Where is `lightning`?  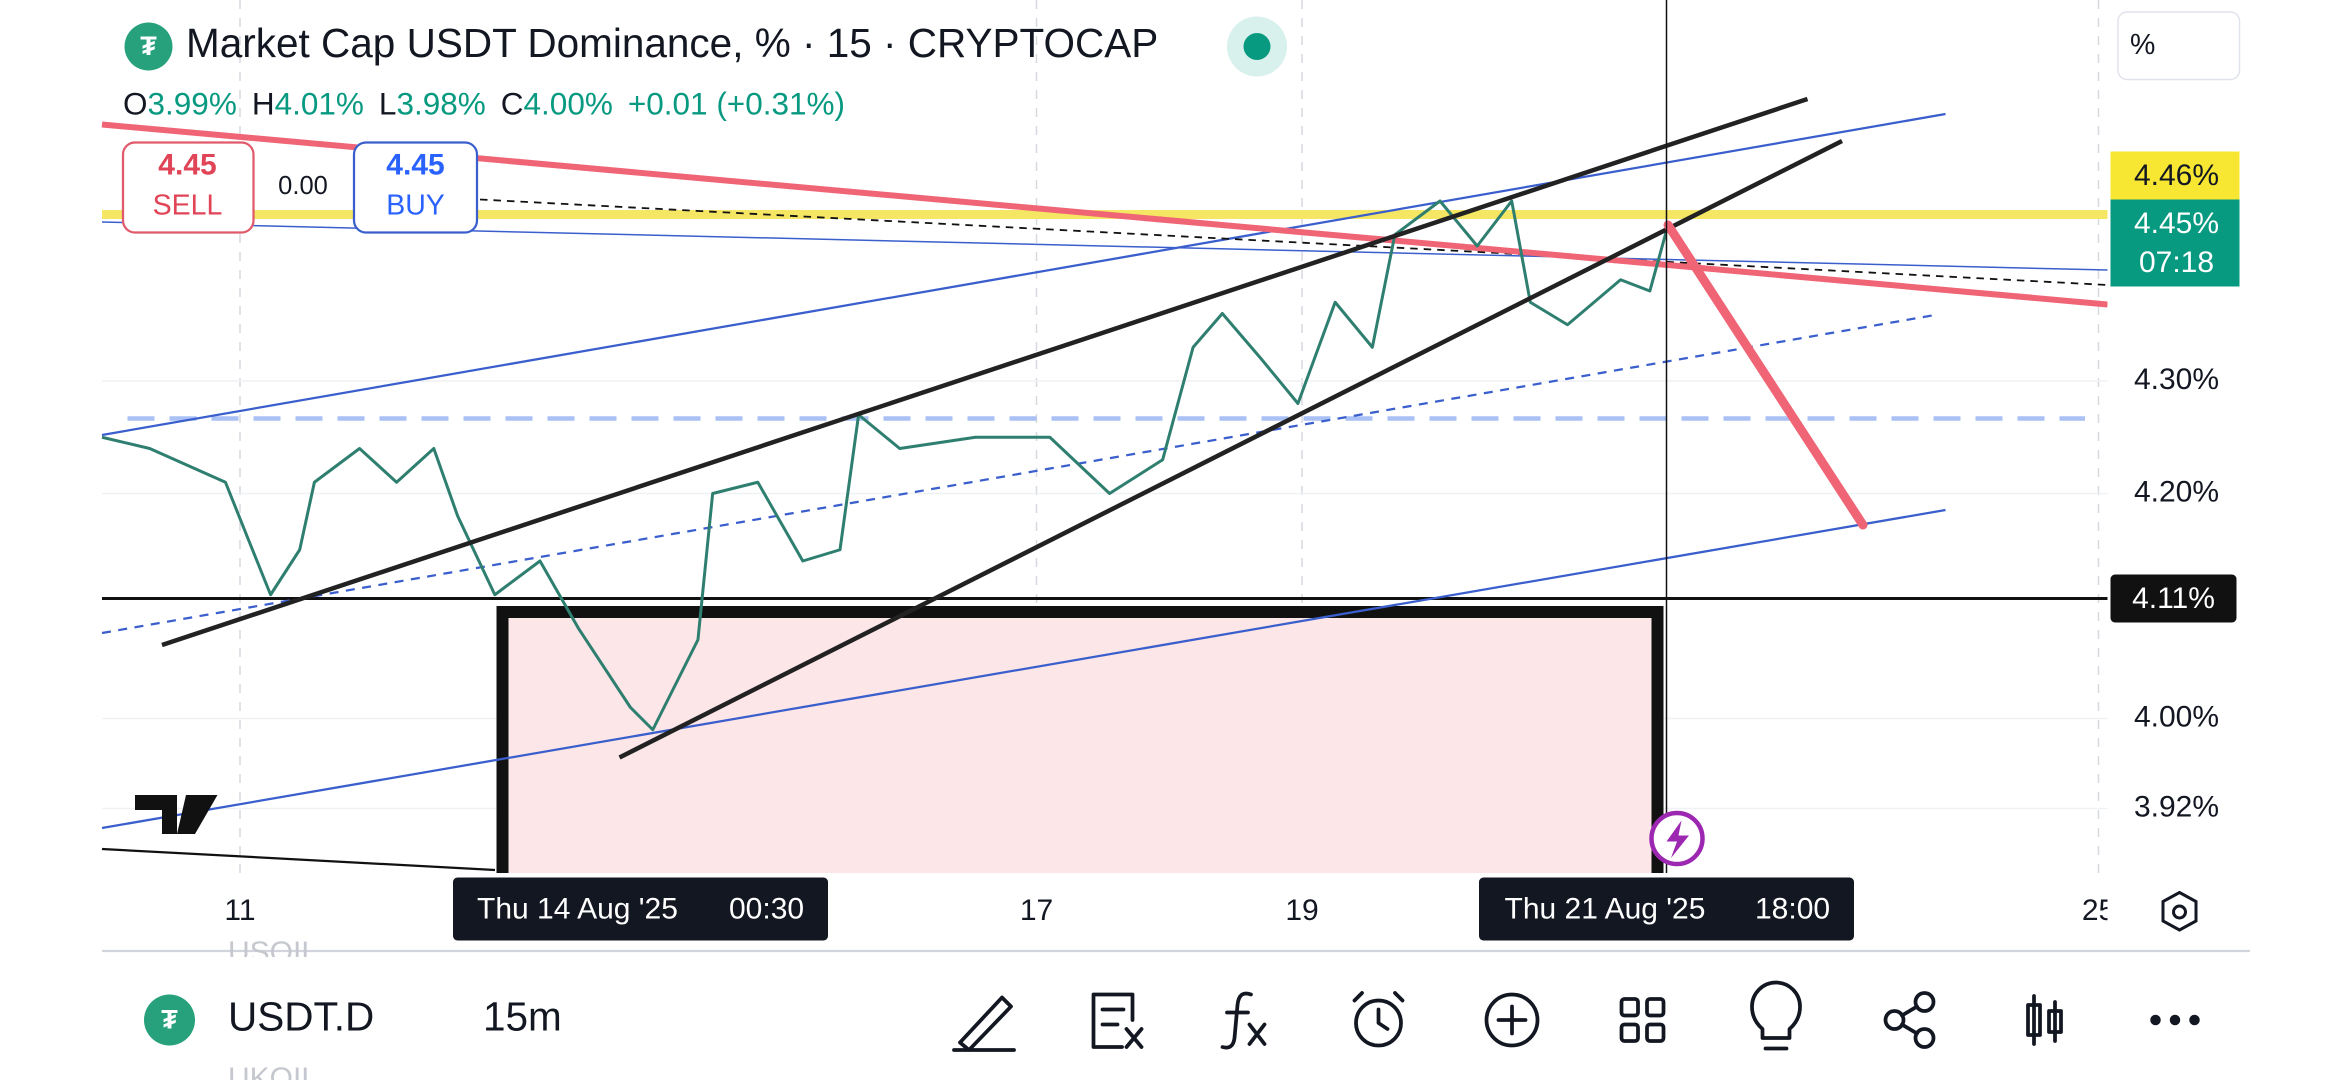
lightning is located at coordinates (1677, 839).